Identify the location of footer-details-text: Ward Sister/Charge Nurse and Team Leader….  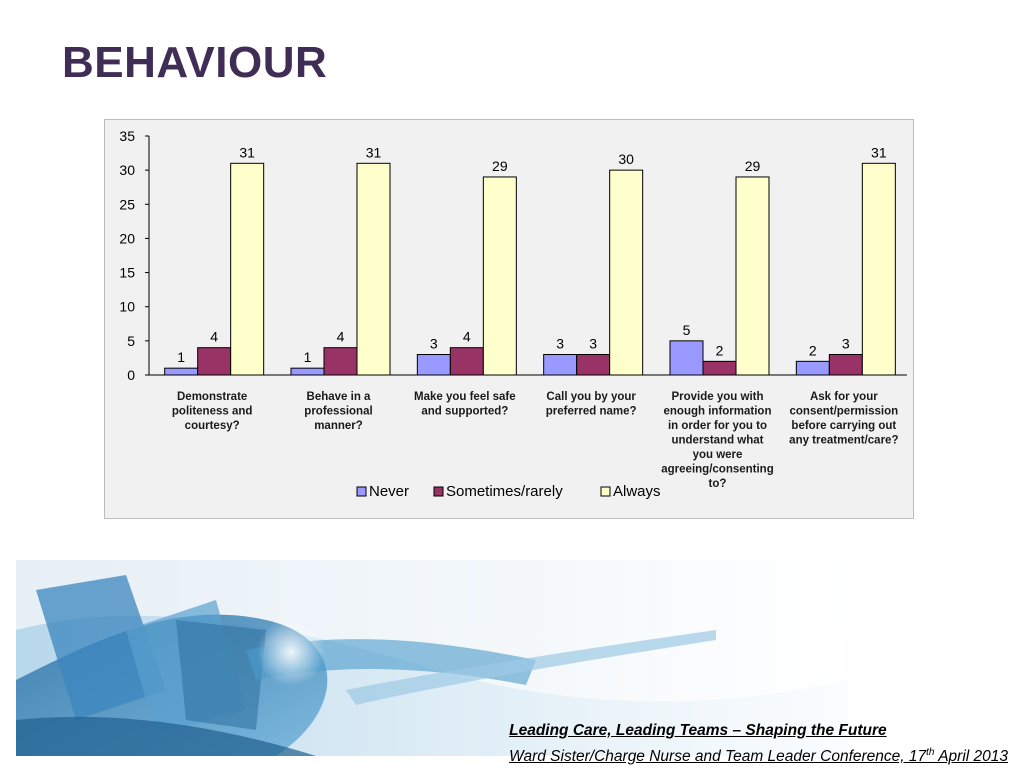
(718, 757).